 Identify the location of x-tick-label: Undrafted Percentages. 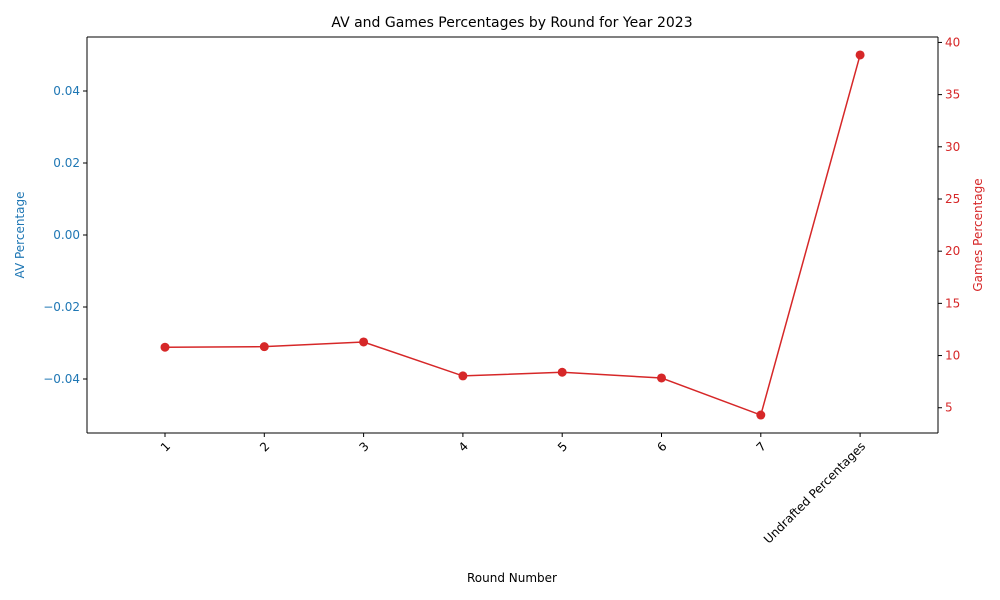
(814, 492).